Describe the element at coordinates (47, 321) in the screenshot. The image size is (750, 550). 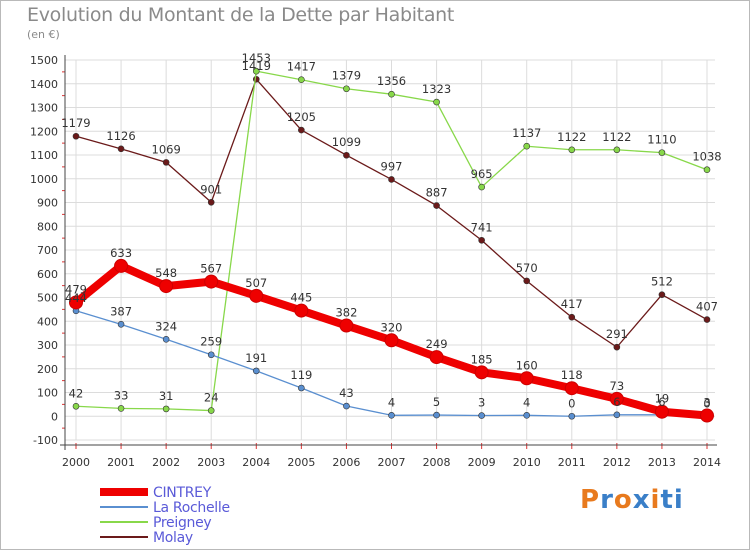
I see `y-tick-label: 400` at that location.